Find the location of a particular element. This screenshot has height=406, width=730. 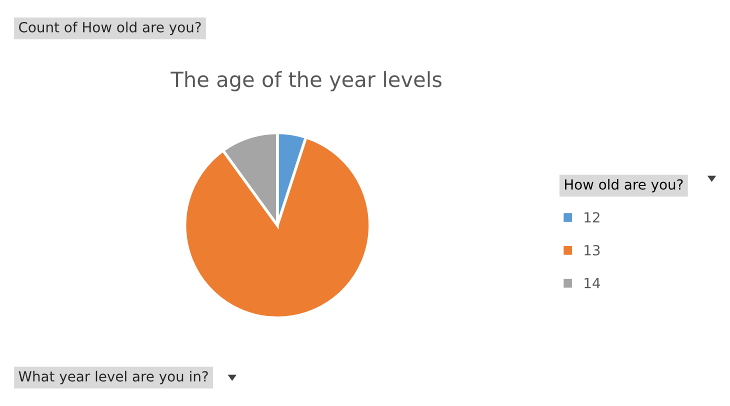

legend-label: 12 is located at coordinates (592, 217).